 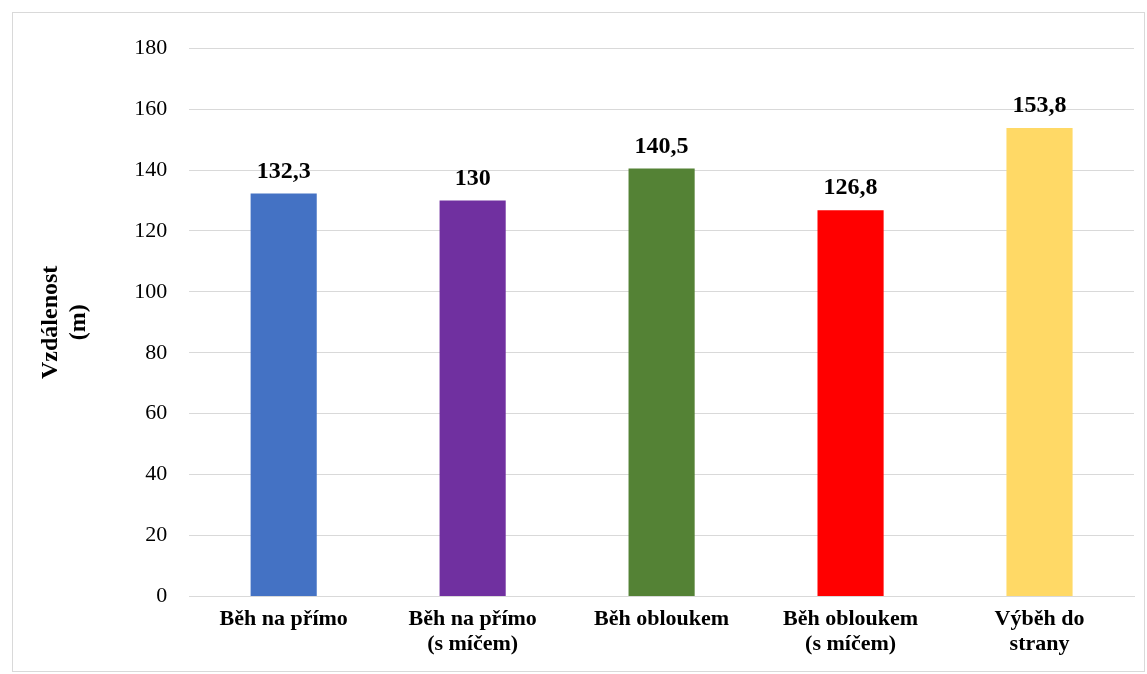 I want to click on y-axis-title: Vzdálenost (m), so click(x=63, y=322).